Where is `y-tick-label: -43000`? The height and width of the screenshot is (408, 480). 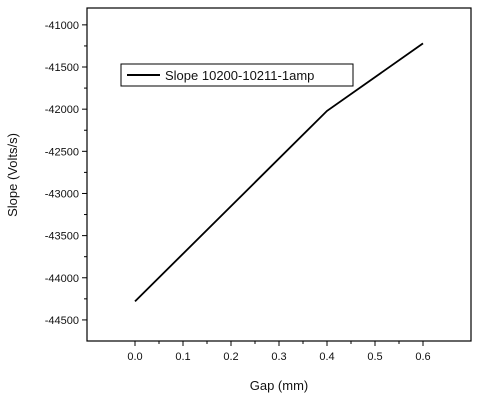 y-tick-label: -43000 is located at coordinates (62, 194).